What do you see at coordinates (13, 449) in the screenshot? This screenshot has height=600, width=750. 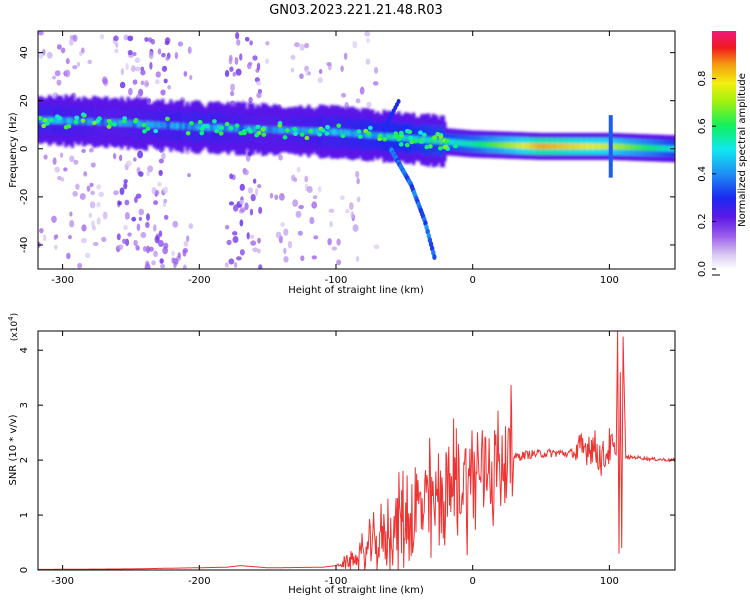 I see `snr-y-axis-label: SNR (10 * v/v)` at bounding box center [13, 449].